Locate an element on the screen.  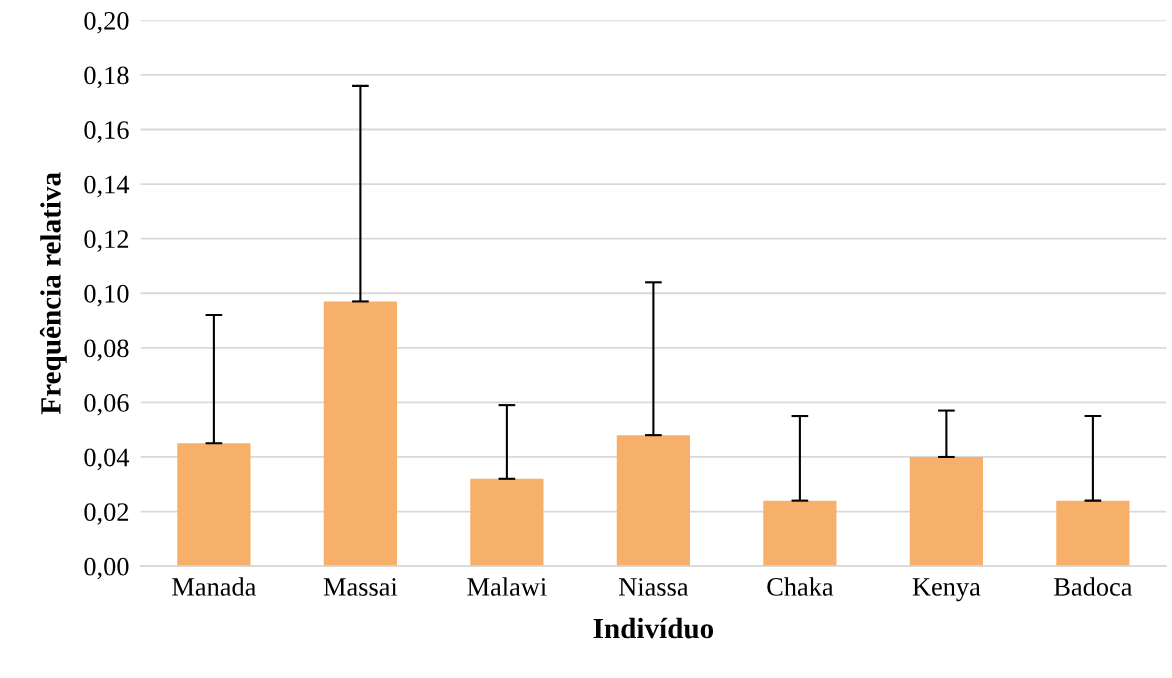
x-tick-label: Malawi is located at coordinates (507, 586).